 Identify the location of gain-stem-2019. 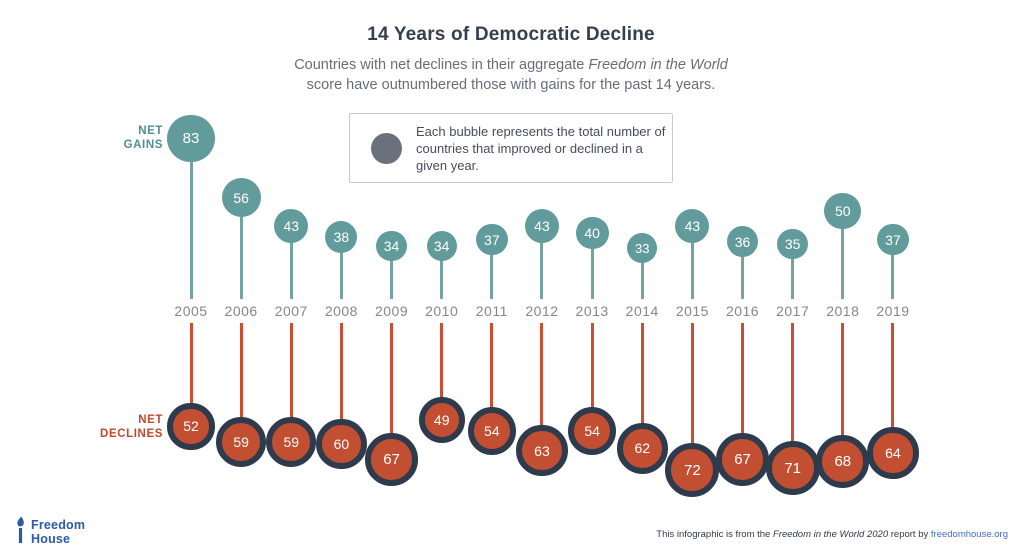
(893, 269).